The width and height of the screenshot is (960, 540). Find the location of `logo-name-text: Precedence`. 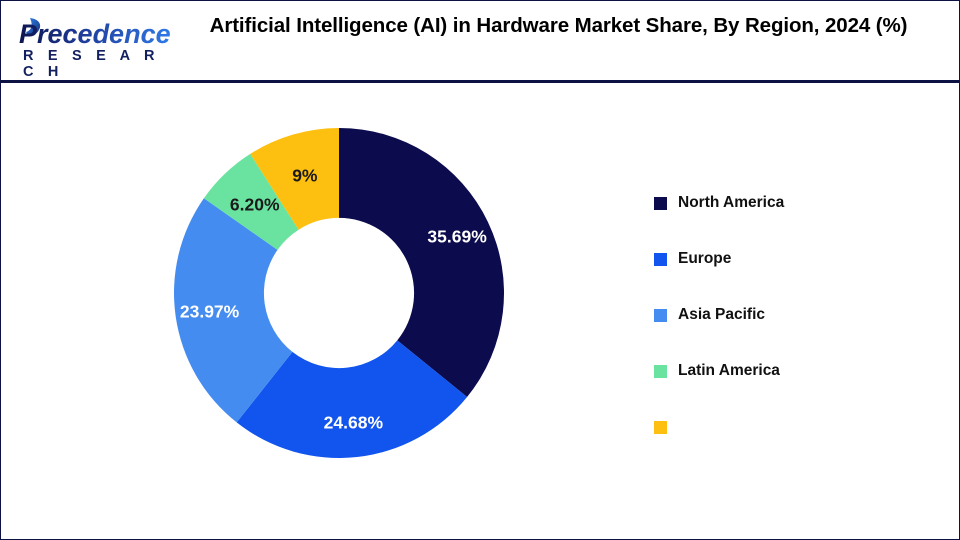

logo-name-text: Precedence is located at coordinates (95, 34).